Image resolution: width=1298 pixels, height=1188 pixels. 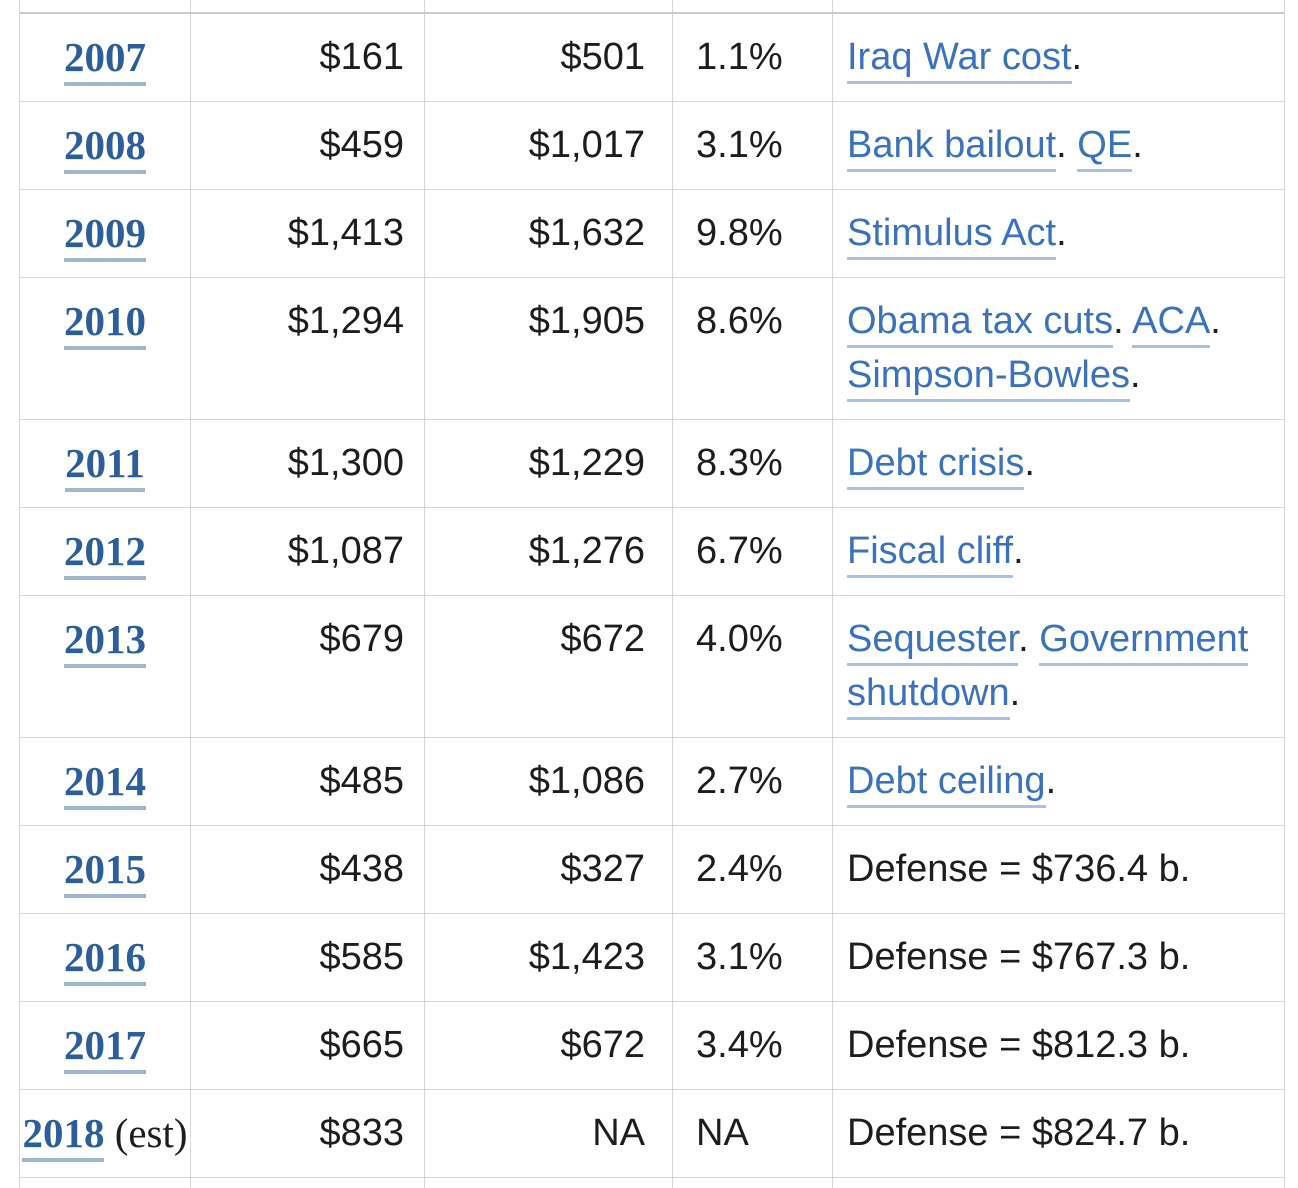 I want to click on table-row: 2016 $585 $1,423 3.1% Defense = $767.3 b., so click(x=652, y=957).